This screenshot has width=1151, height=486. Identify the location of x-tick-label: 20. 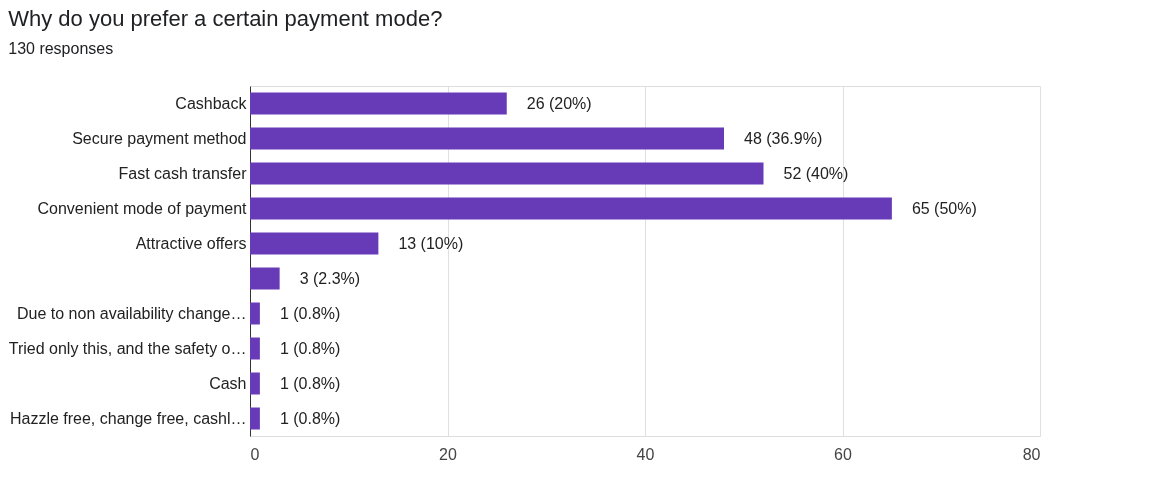
(448, 454).